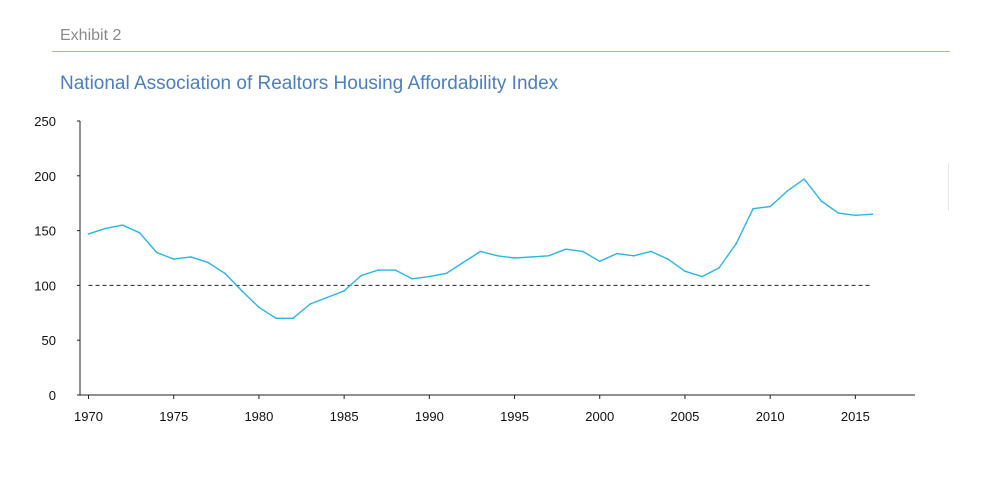 Image resolution: width=1000 pixels, height=480 pixels. I want to click on y-tick-label: 150, so click(45, 231).